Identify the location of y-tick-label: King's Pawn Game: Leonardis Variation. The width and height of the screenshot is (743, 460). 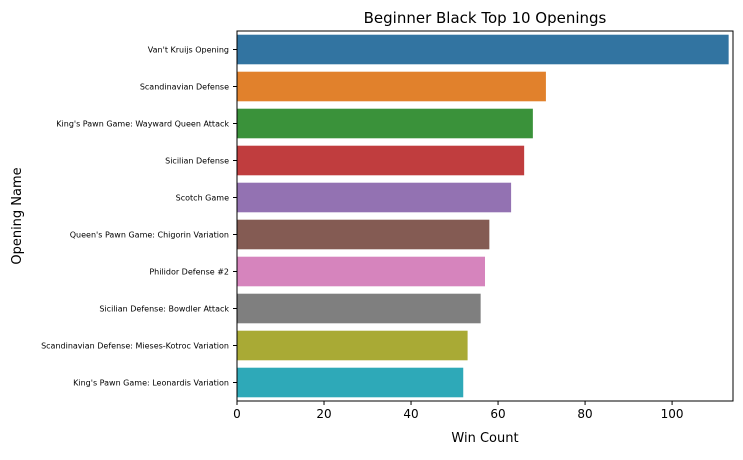
(151, 383).